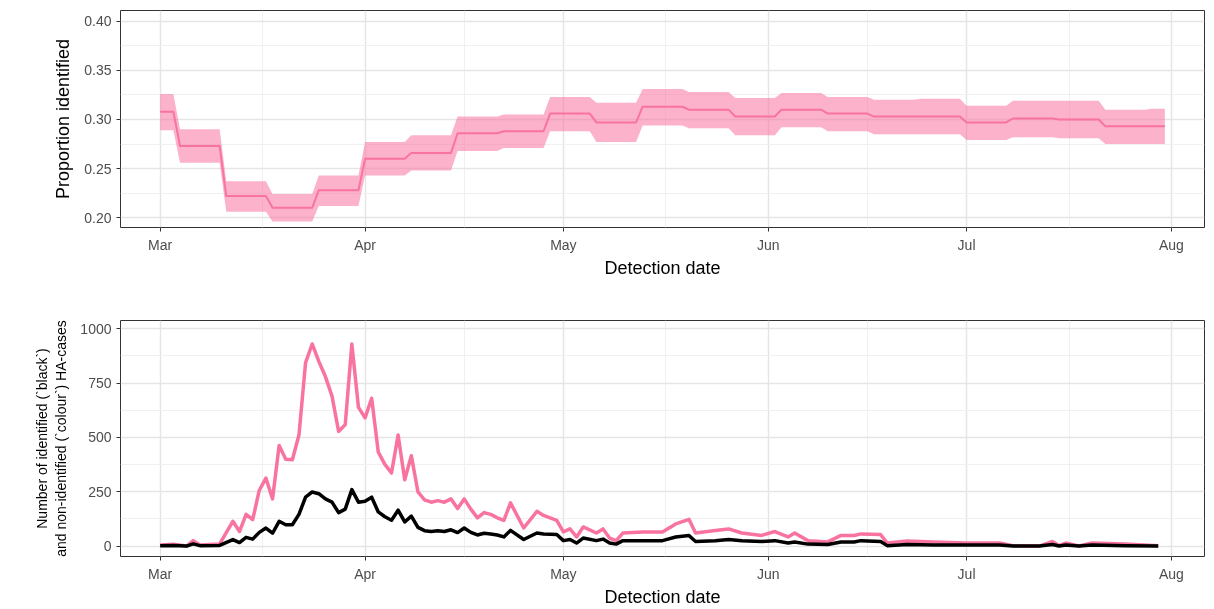 The image size is (1214, 609). Describe the element at coordinates (98, 168) in the screenshot. I see `y-tick-label: 0.25` at that location.